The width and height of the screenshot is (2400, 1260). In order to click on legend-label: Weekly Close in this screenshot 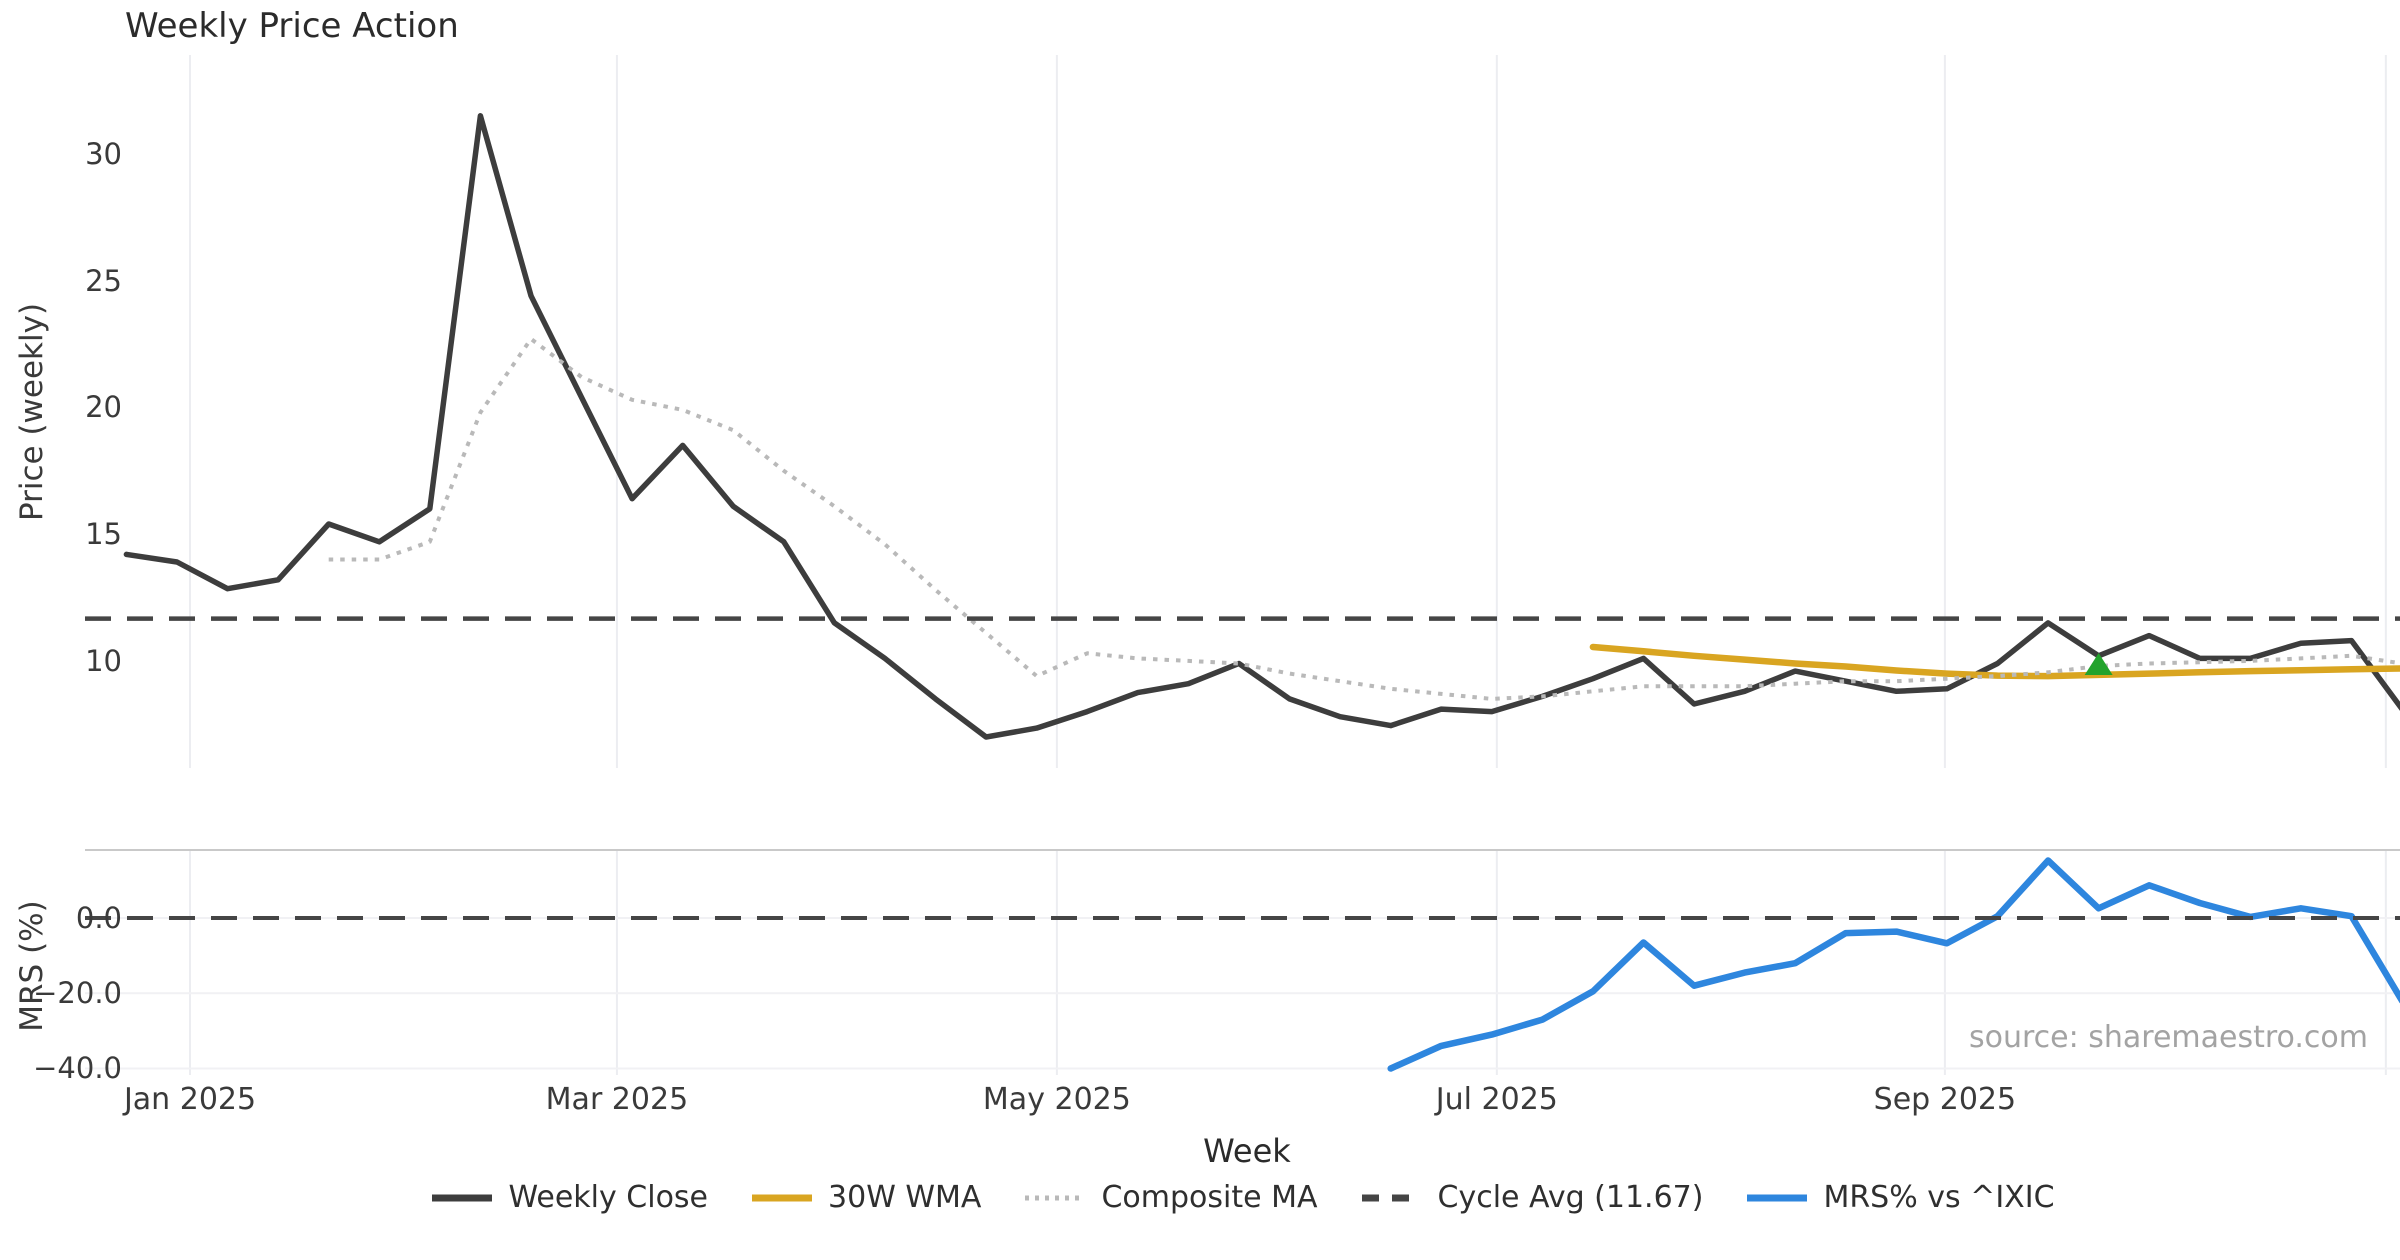, I will do `click(608, 1197)`.